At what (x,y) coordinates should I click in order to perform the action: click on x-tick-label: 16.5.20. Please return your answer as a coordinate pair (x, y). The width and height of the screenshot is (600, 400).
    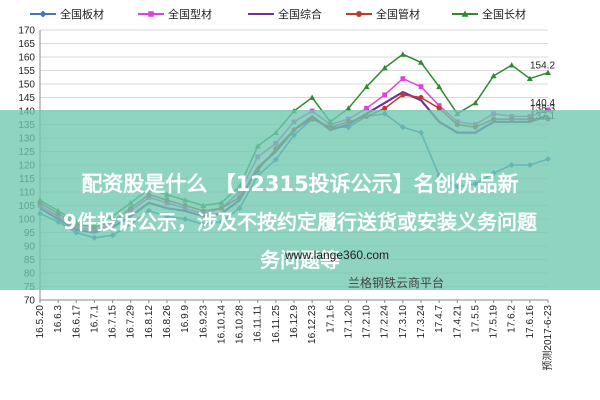
    Looking at the image, I should click on (40, 322).